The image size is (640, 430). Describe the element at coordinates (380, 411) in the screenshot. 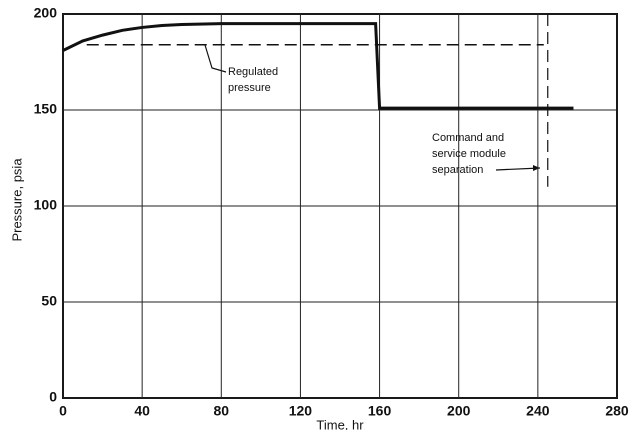

I see `x-tick-label: 160` at that location.